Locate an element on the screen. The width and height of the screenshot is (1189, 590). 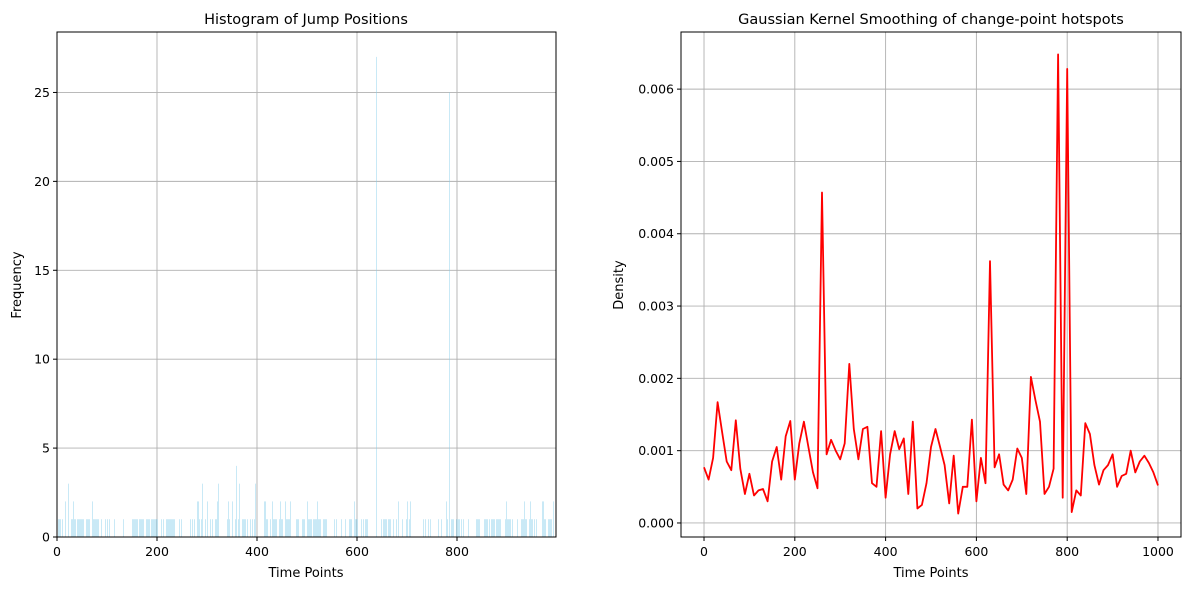
histogram-xlabel: Time Points is located at coordinates (306, 573).